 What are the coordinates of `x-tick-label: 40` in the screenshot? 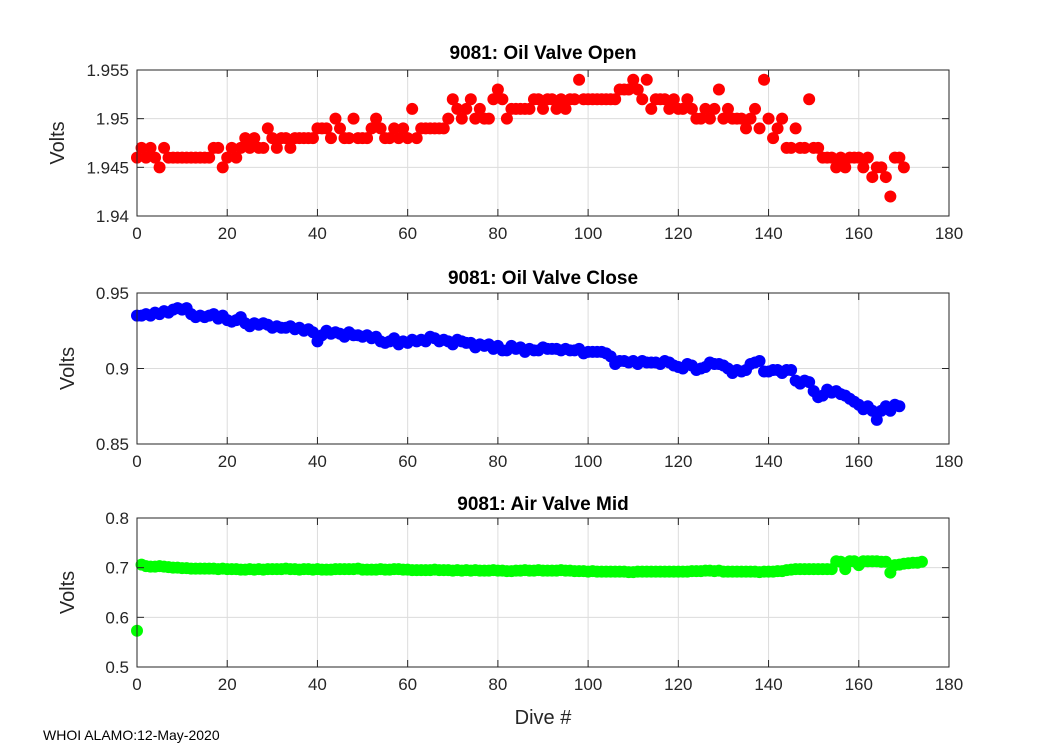 It's located at (317, 233).